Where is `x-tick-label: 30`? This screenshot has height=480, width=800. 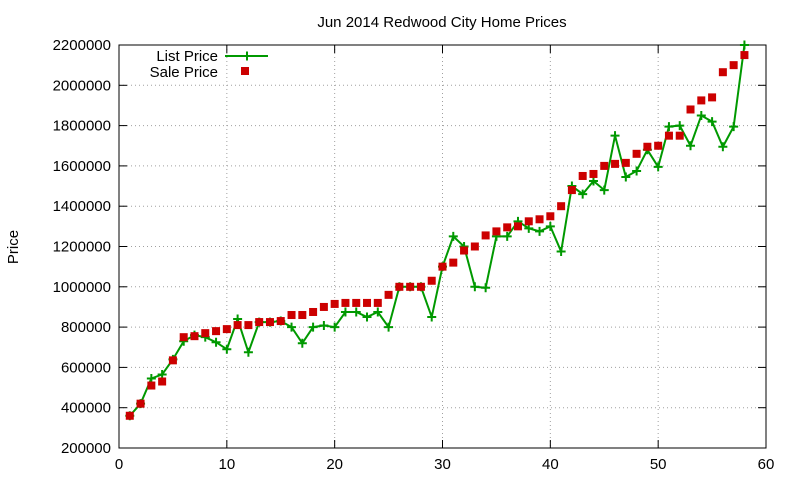
x-tick-label: 30 is located at coordinates (442, 464).